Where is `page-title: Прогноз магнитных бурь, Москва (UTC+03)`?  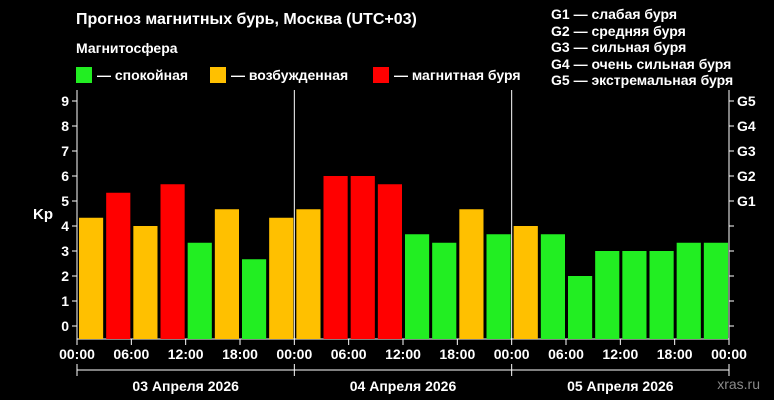
page-title: Прогноз магнитных бурь, Москва (UTC+03) is located at coordinates (246, 19).